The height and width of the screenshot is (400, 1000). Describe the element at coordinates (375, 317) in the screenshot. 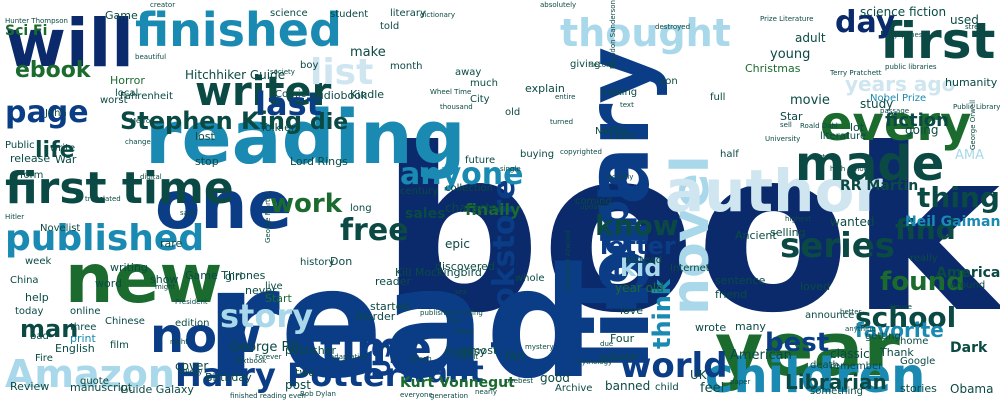

I see `word-139: murder` at that location.